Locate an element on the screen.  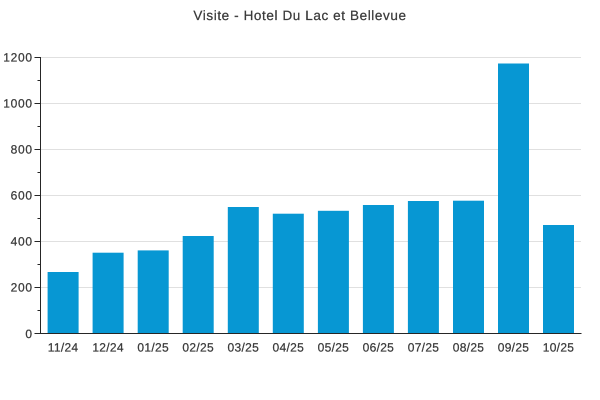
svg-text: 07/25 is located at coordinates (424, 347).